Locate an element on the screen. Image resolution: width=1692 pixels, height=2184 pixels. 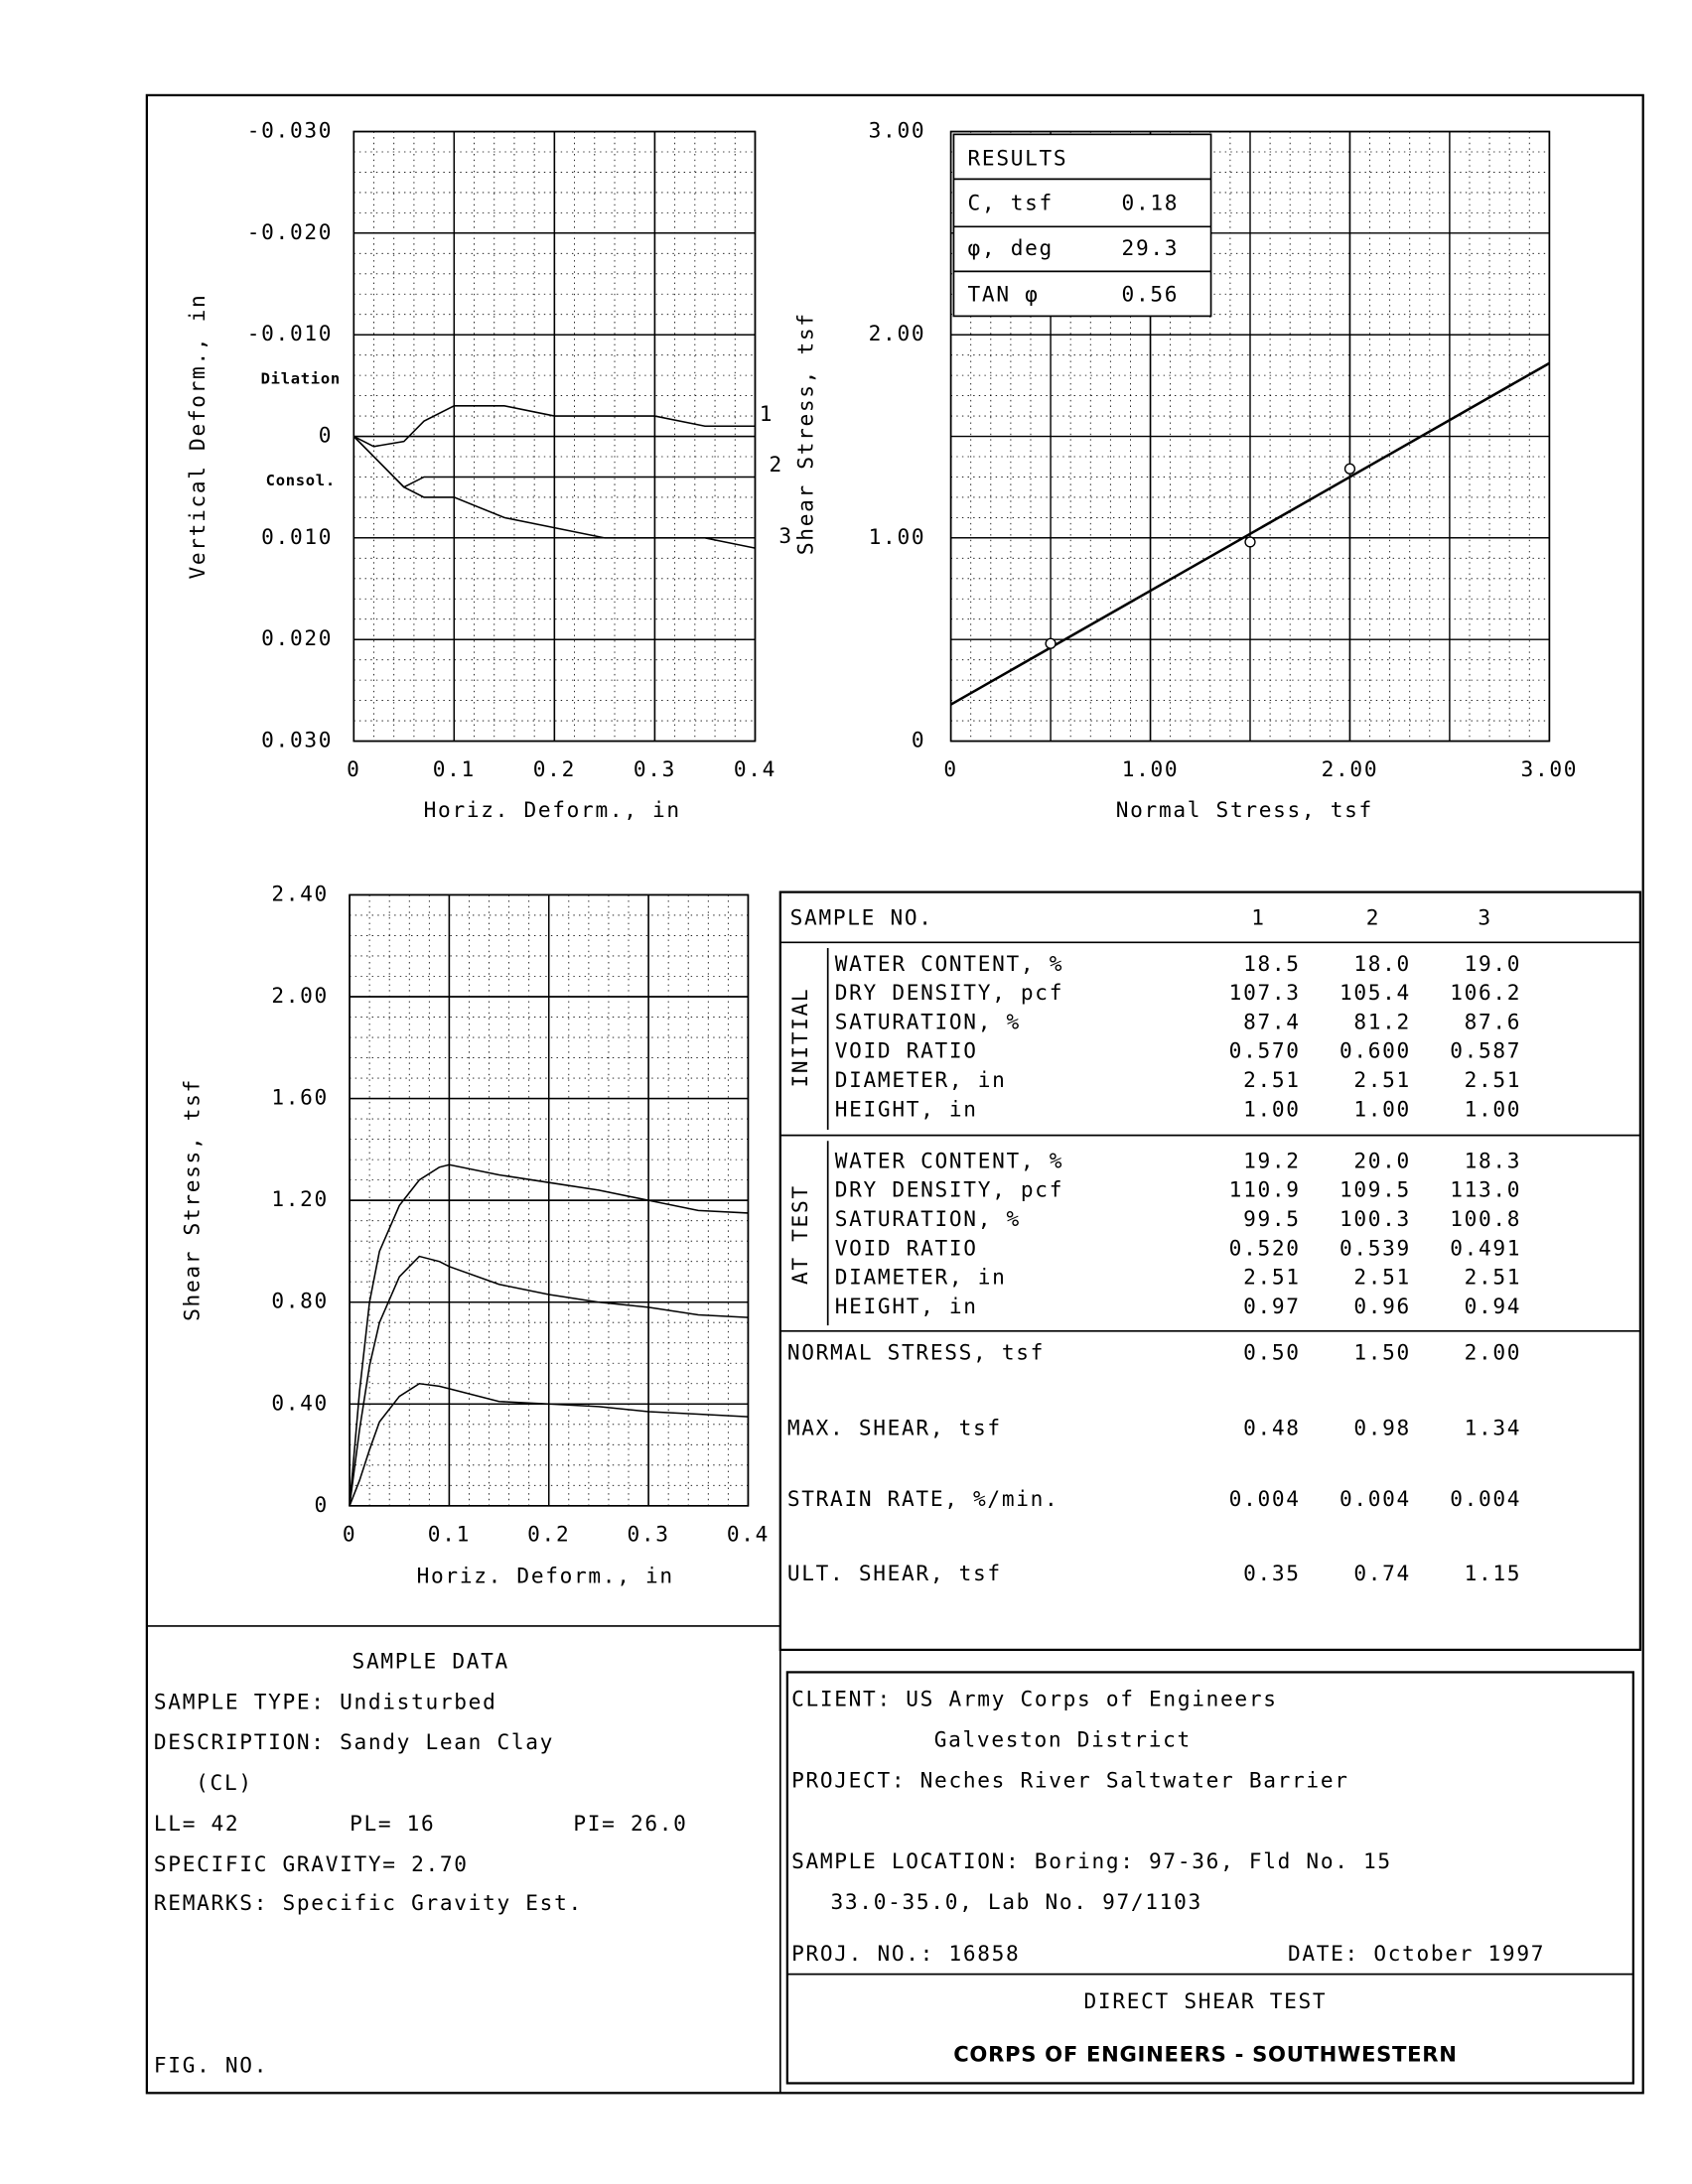
results-label: φ, deg is located at coordinates (1011, 247).